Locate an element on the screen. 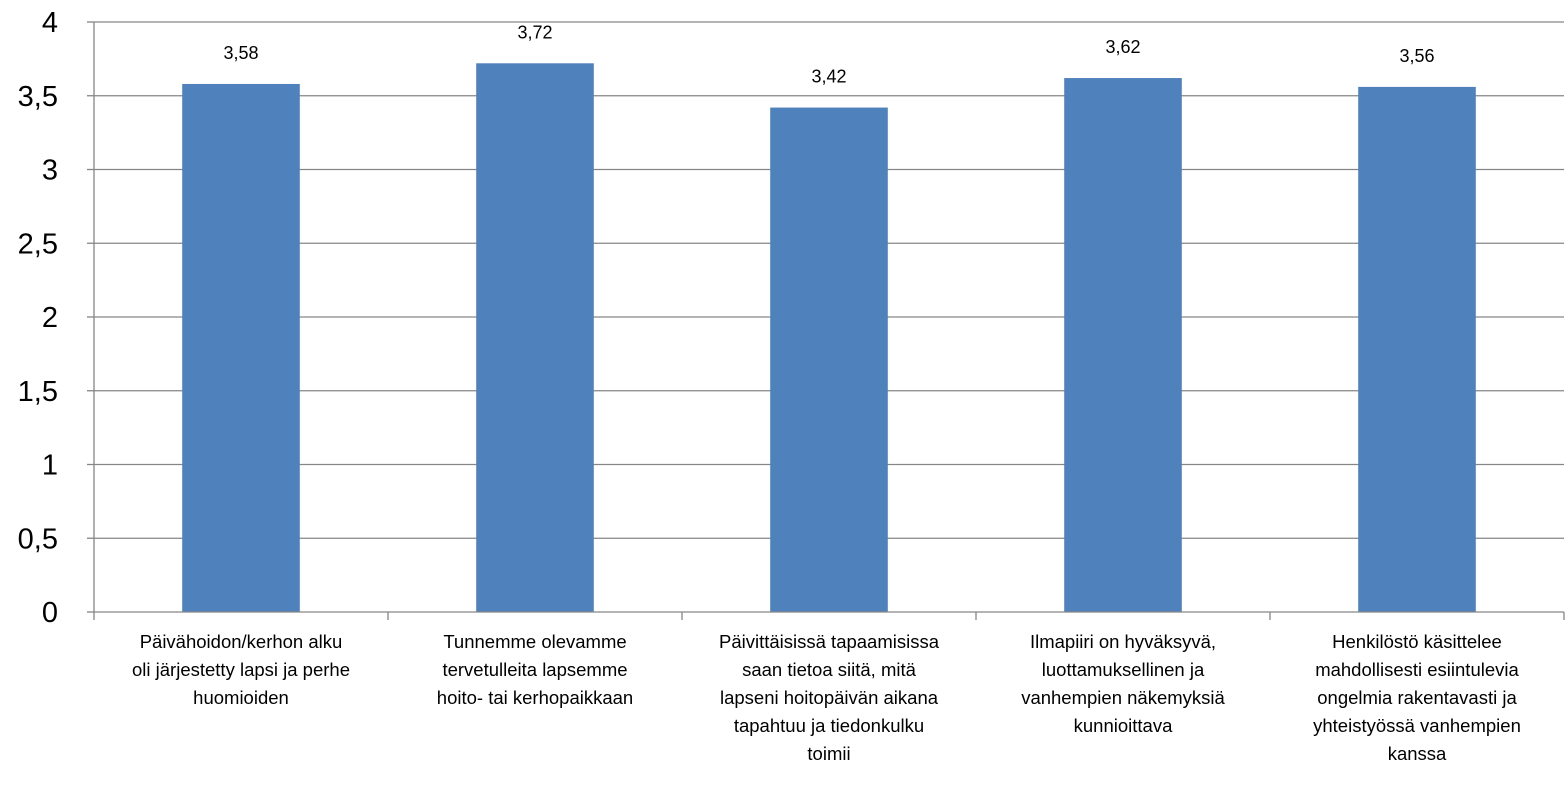 Image resolution: width=1568 pixels, height=788 pixels. data-label: 3,58 is located at coordinates (240, 53).